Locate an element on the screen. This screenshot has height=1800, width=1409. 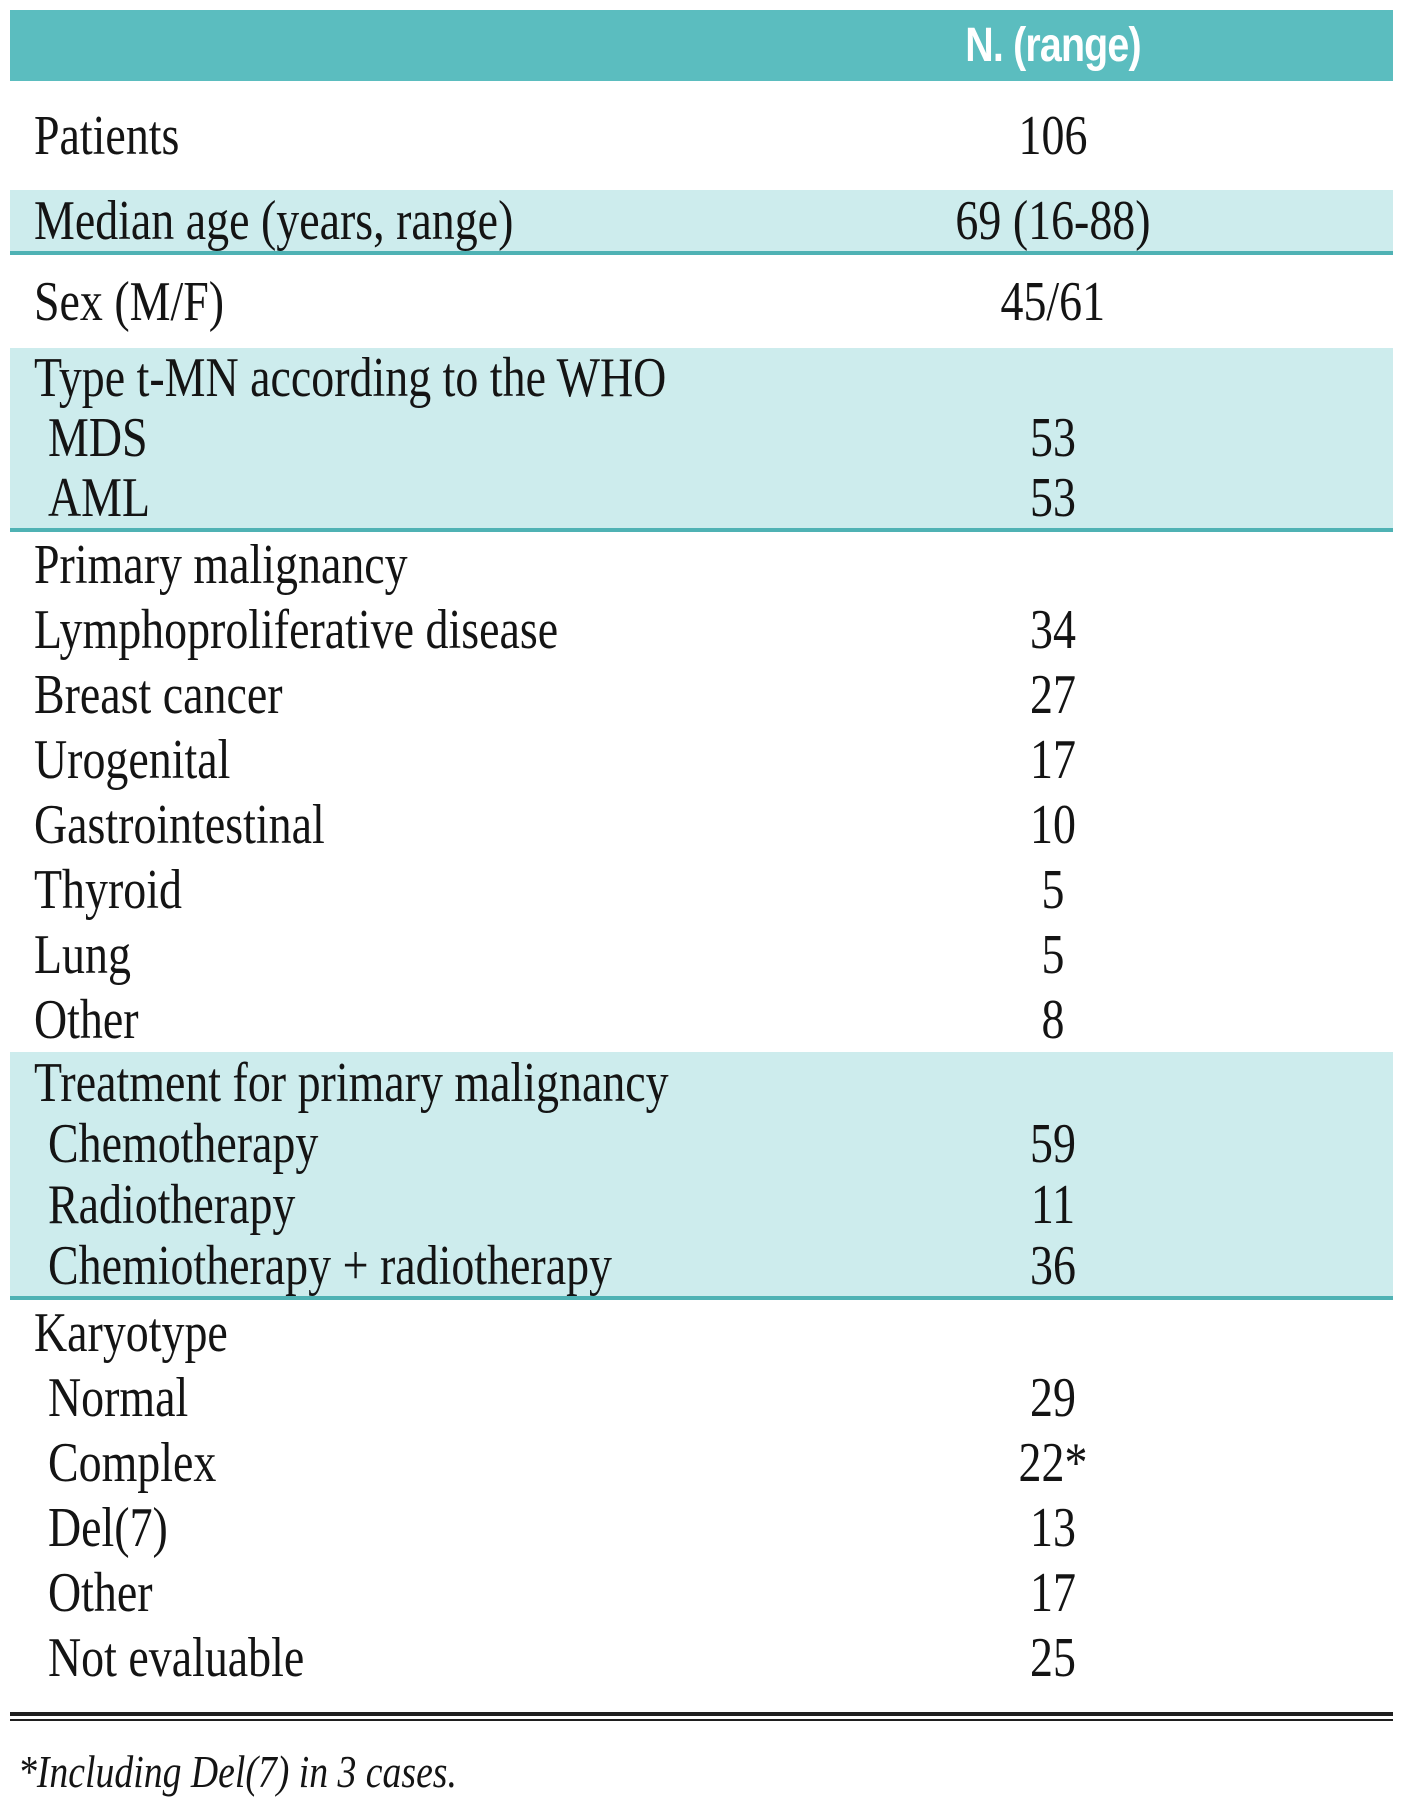
row-value-text: 59 is located at coordinates (1053, 1143).